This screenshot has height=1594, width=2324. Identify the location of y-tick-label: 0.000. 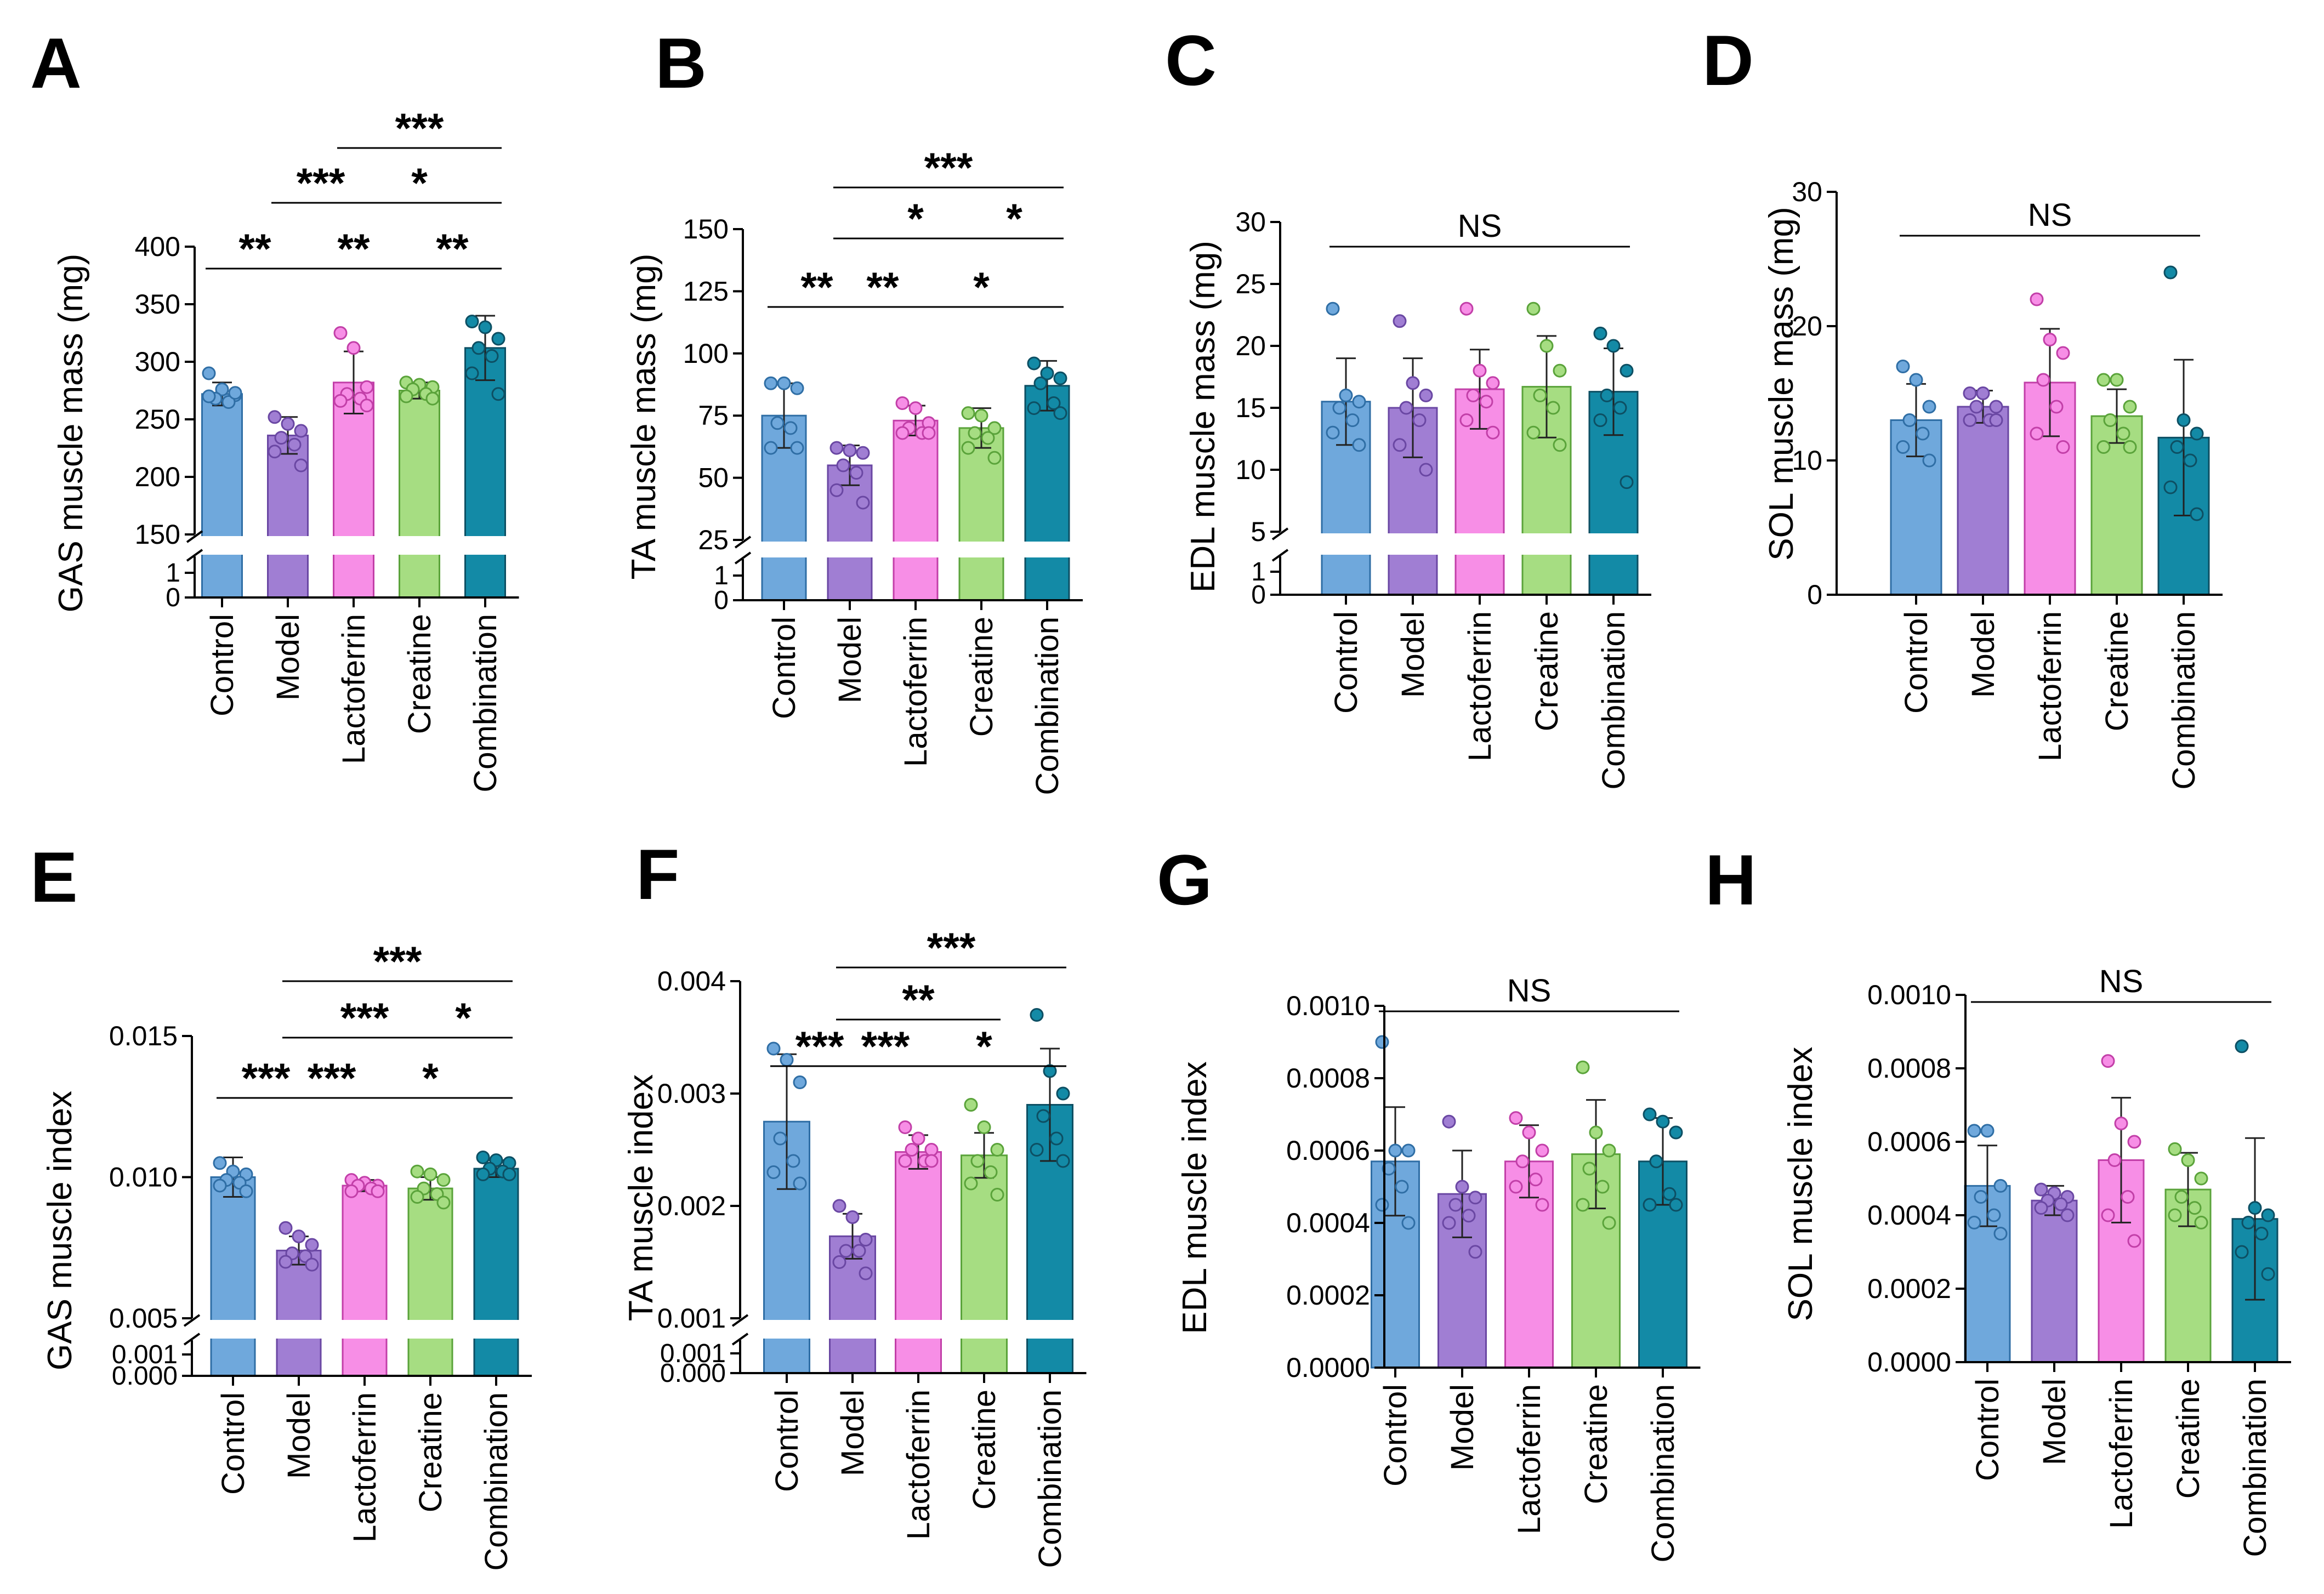
(693, 1373).